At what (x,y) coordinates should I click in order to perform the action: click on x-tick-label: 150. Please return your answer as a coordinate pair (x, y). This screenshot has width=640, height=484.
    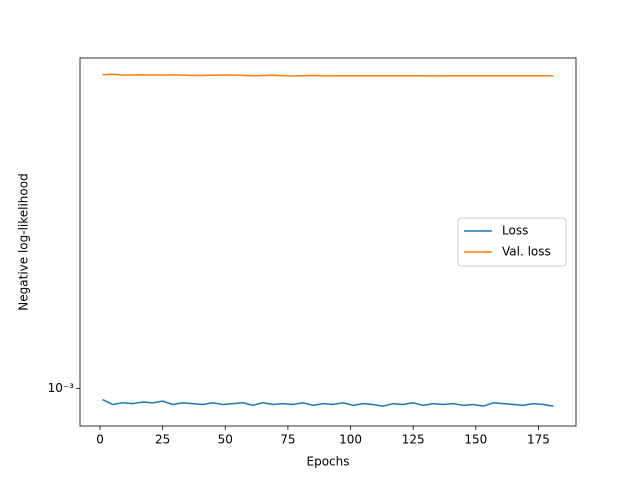
    Looking at the image, I should click on (475, 440).